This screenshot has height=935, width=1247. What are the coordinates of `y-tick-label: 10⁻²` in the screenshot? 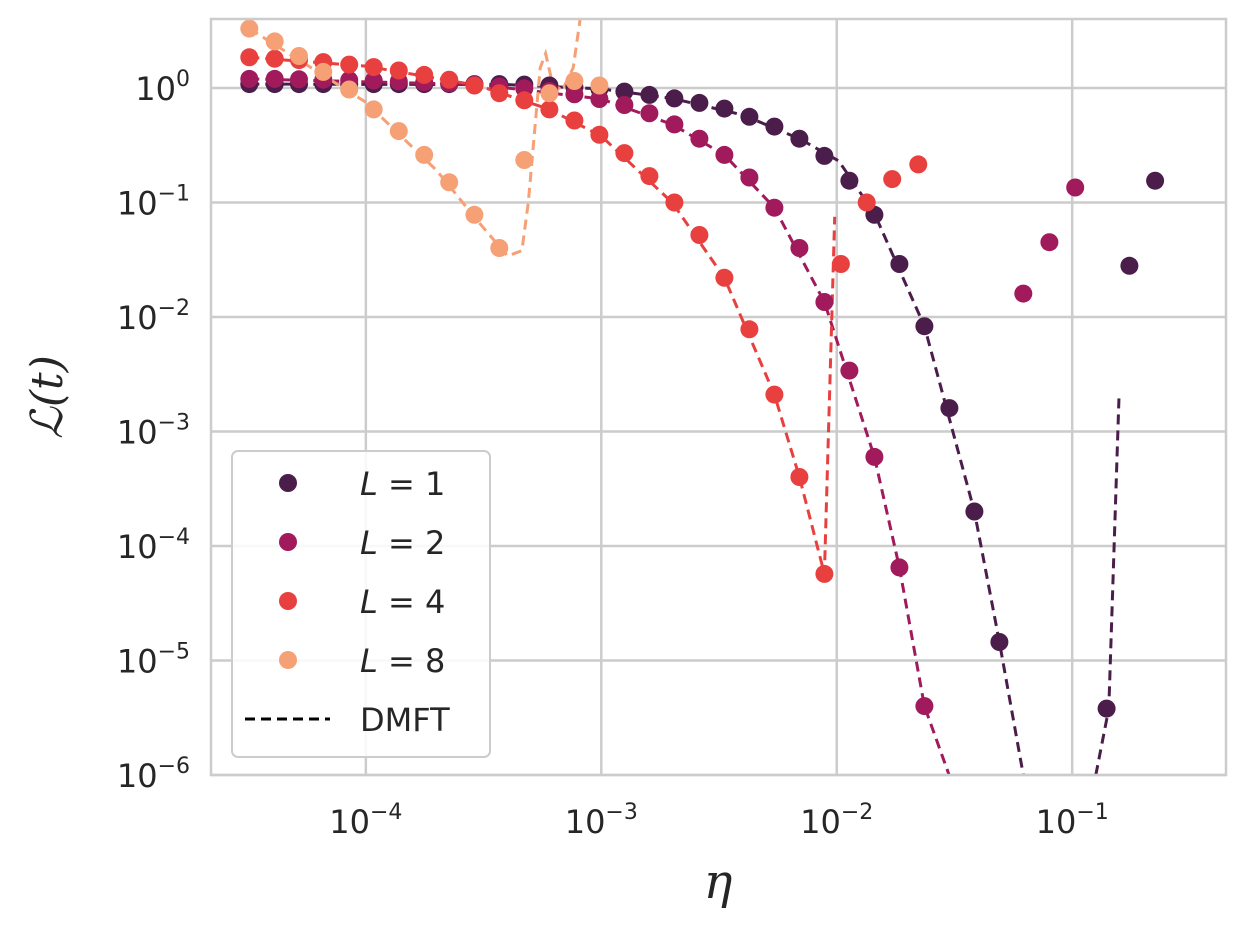 It's located at (153, 316).